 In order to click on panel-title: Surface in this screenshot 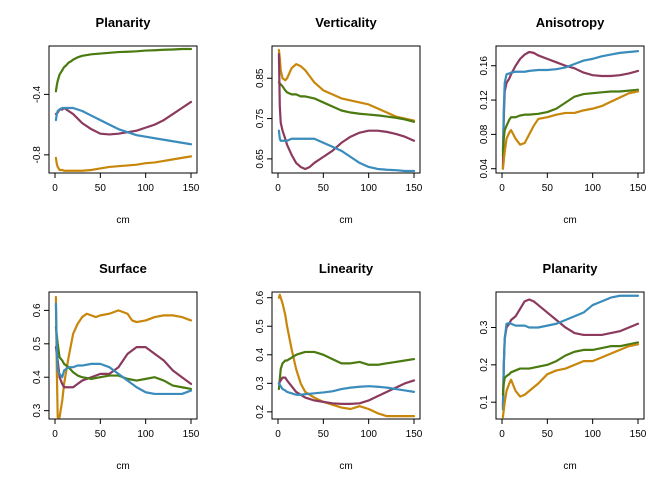, I will do `click(123, 268)`.